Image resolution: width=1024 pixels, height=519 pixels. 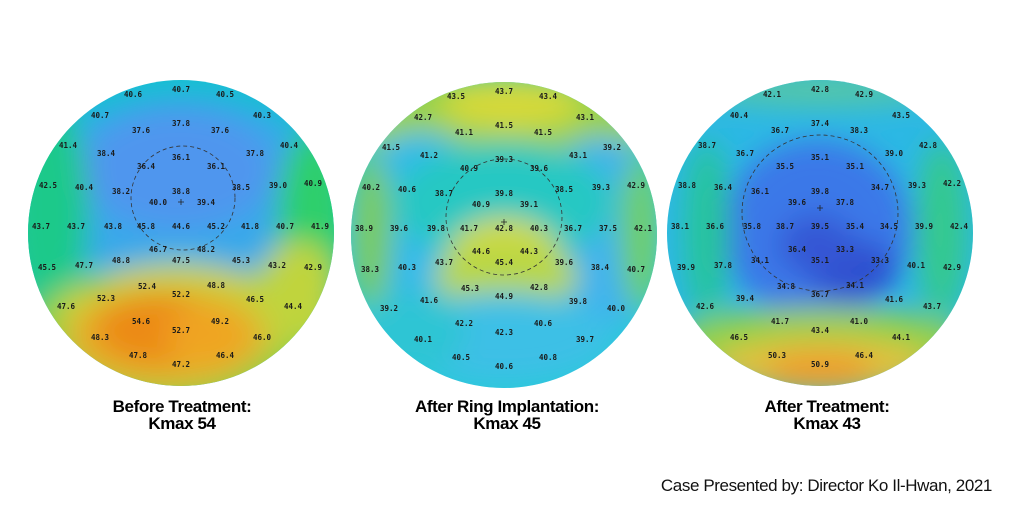 I want to click on curvature-value: 43.2, so click(x=277, y=265).